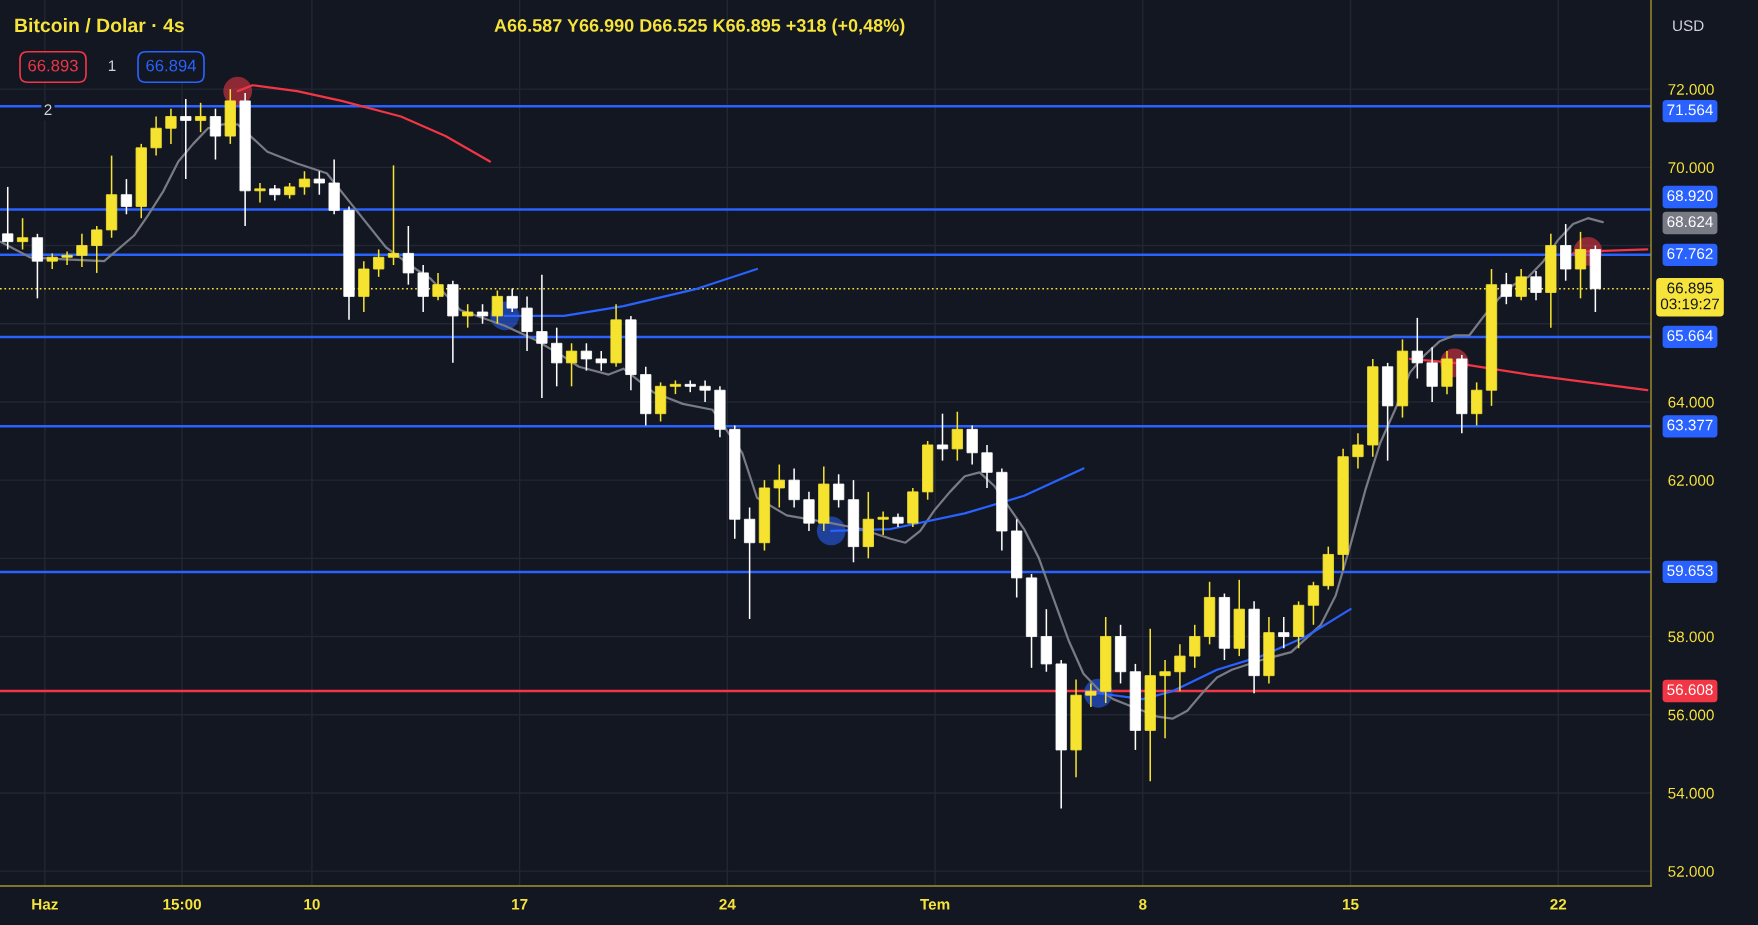 Image resolution: width=1758 pixels, height=925 pixels. What do you see at coordinates (48, 109) in the screenshot?
I see `annotation: 2` at bounding box center [48, 109].